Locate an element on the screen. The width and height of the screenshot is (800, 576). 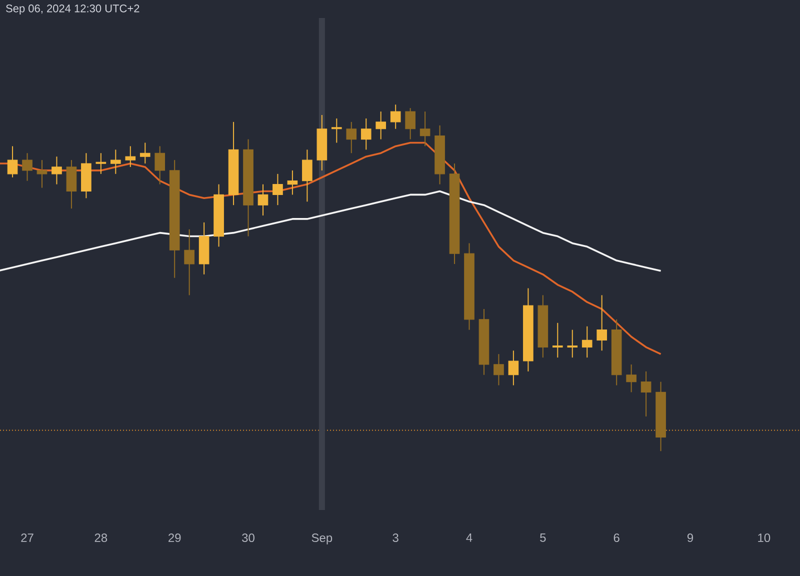
x-tick-label: 4 is located at coordinates (469, 538).